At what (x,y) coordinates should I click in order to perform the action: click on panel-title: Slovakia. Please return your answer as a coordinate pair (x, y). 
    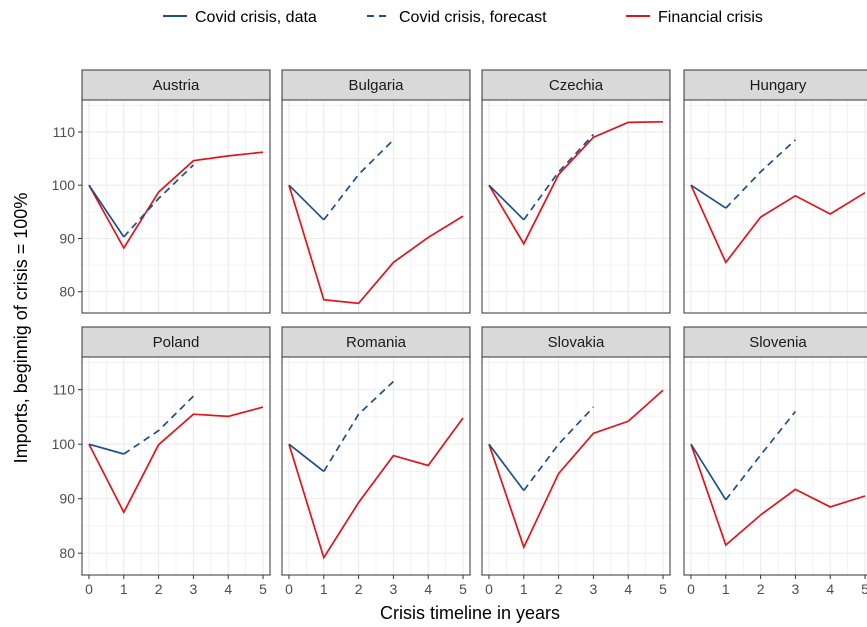
    Looking at the image, I should click on (576, 342).